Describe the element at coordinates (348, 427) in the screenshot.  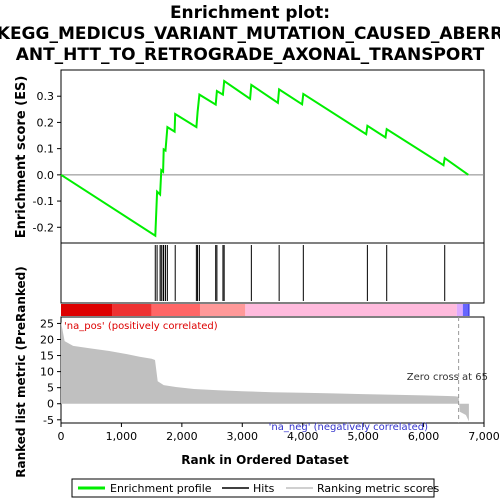
I see `label-negative: 'na_neg' (negatively correlated)` at that location.